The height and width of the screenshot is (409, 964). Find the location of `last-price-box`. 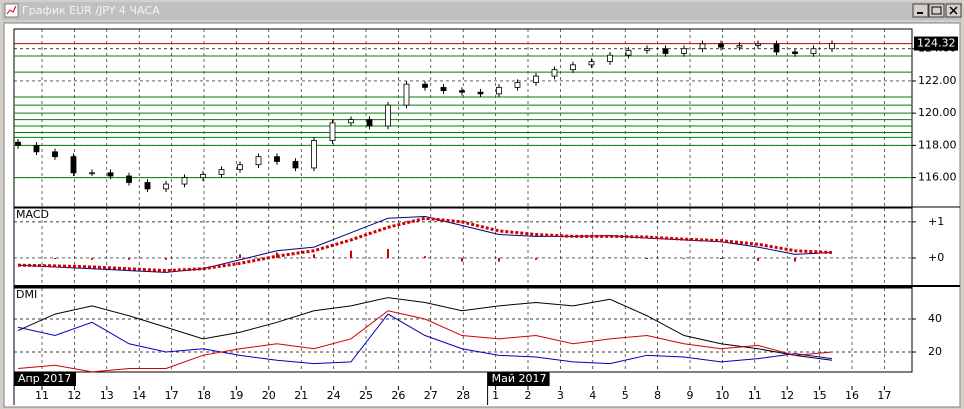

last-price-box is located at coordinates (936, 43).